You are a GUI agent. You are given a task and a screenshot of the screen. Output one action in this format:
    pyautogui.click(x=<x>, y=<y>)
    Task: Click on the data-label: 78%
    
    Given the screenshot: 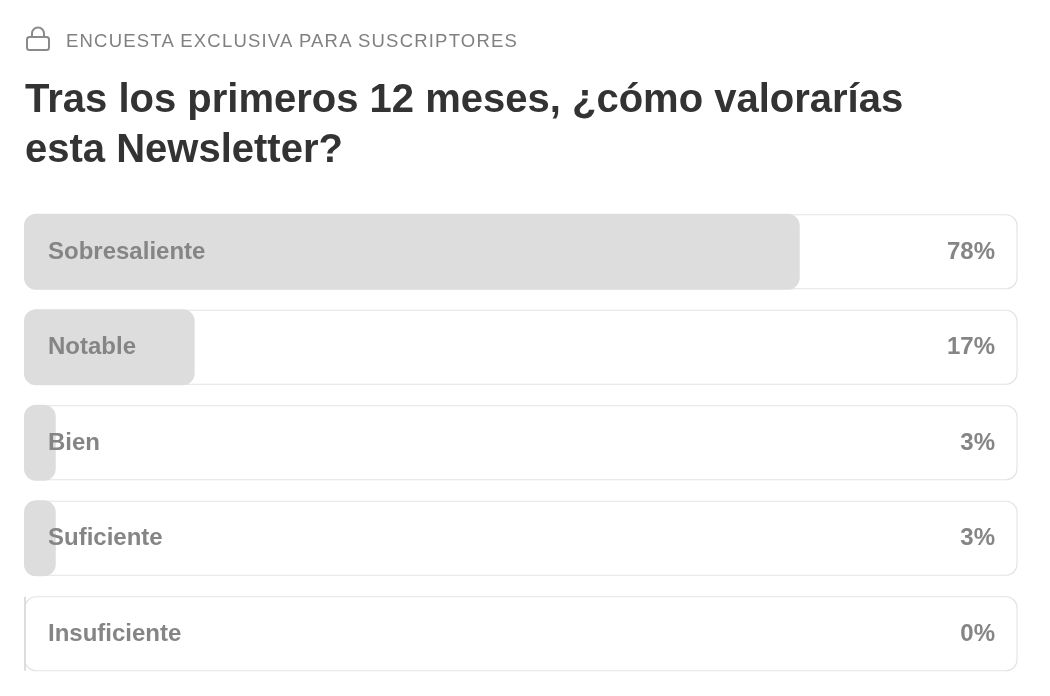 What is the action you would take?
    pyautogui.click(x=970, y=250)
    